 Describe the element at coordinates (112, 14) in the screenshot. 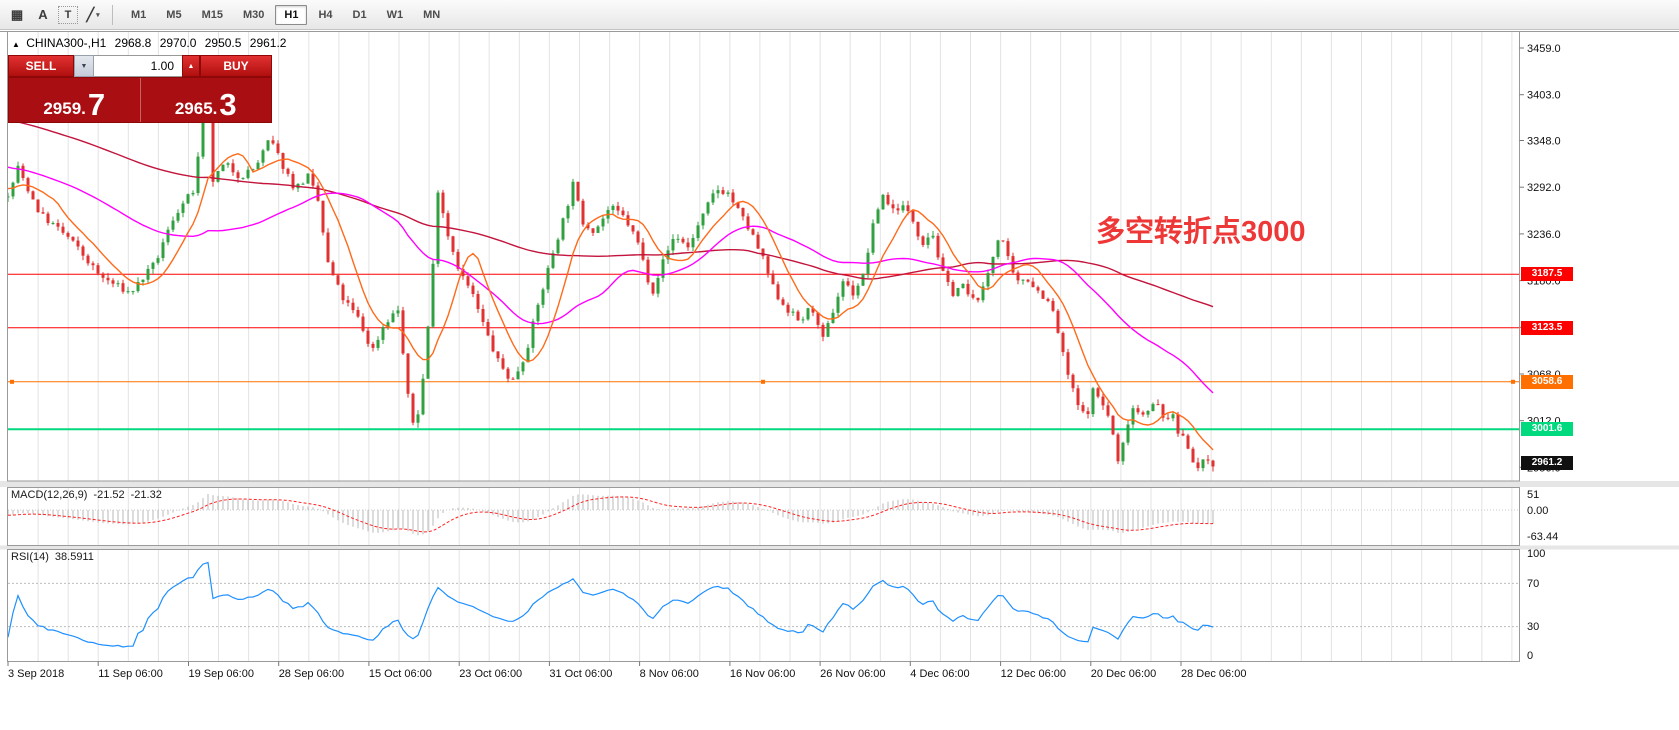

I see `toolbar-separator` at that location.